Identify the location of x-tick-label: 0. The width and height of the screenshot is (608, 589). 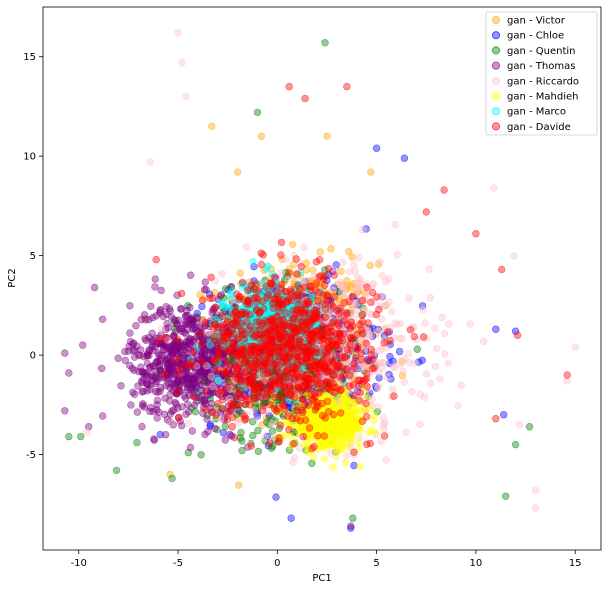
(277, 563).